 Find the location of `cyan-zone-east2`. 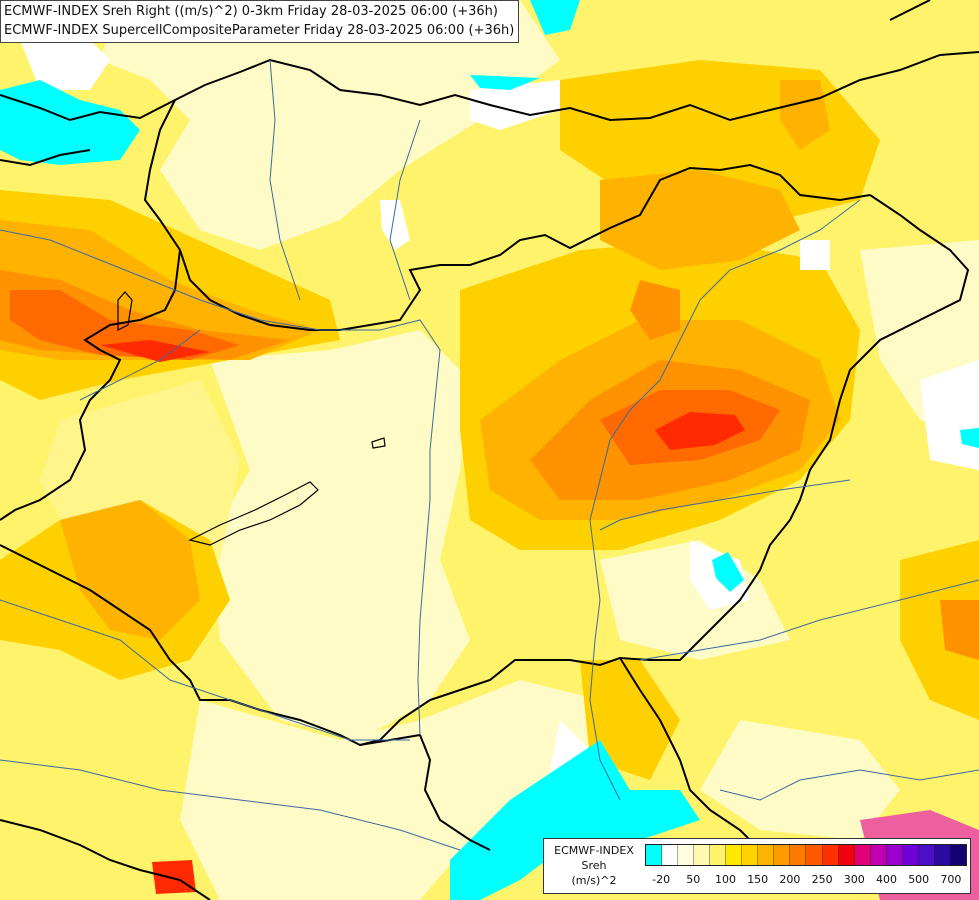

cyan-zone-east2 is located at coordinates (728, 572).